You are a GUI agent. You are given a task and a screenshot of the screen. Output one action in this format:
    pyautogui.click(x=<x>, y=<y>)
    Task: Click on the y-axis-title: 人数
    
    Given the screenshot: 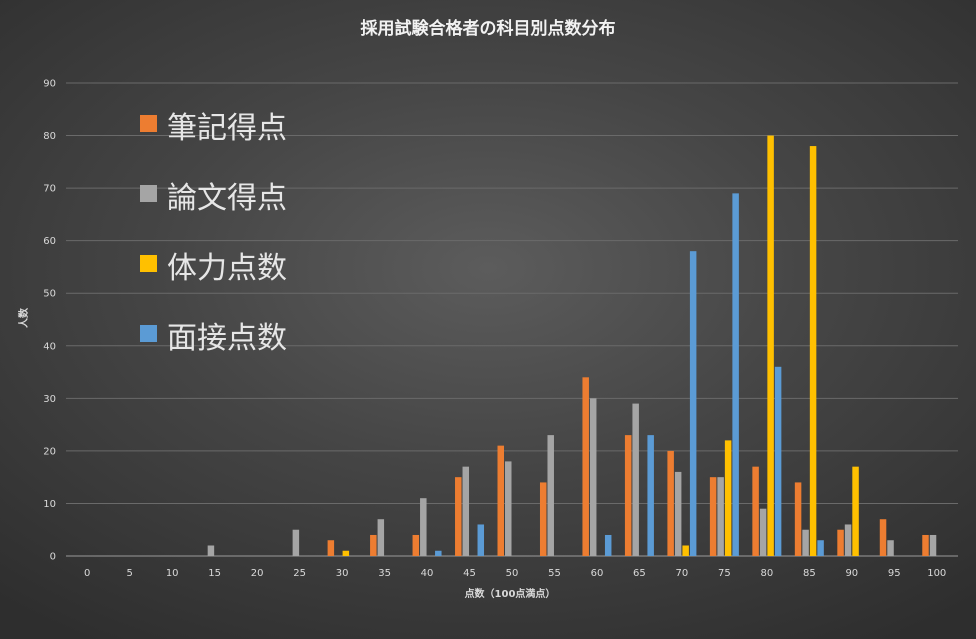 What is the action you would take?
    pyautogui.click(x=23, y=317)
    